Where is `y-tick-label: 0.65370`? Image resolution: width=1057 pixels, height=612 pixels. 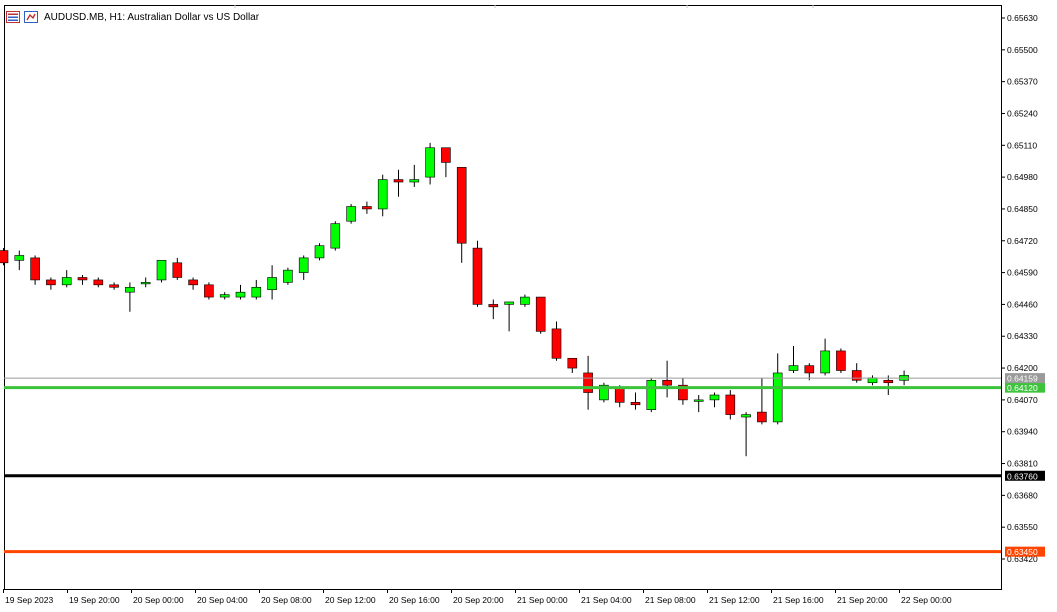
y-tick-label: 0.65370 is located at coordinates (1022, 82).